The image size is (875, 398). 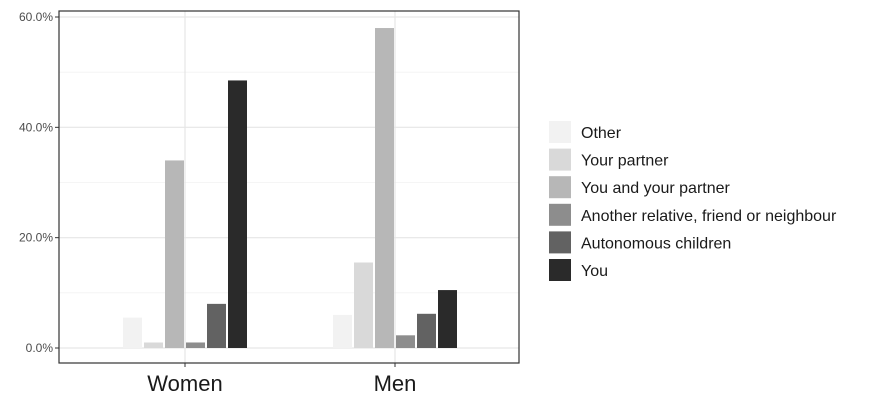 What do you see at coordinates (40, 348) in the screenshot?
I see `y-tick-label: 0.0%` at bounding box center [40, 348].